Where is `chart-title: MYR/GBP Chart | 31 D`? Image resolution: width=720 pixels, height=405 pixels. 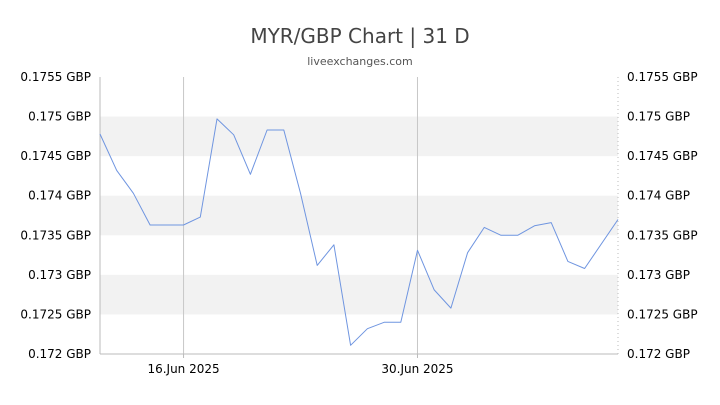
chart-title: MYR/GBP Chart | 31 D is located at coordinates (360, 36).